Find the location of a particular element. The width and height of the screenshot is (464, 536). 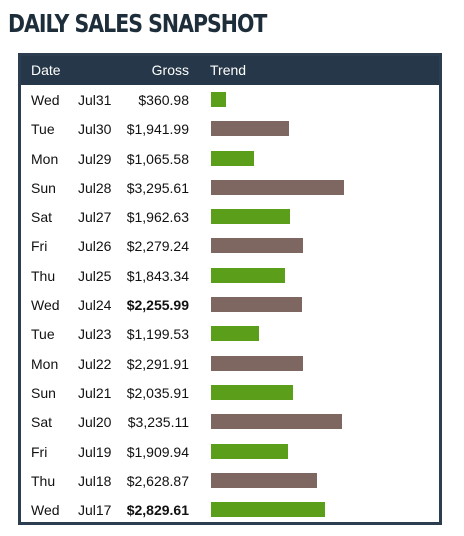

row-date: Jul18 is located at coordinates (95, 480).